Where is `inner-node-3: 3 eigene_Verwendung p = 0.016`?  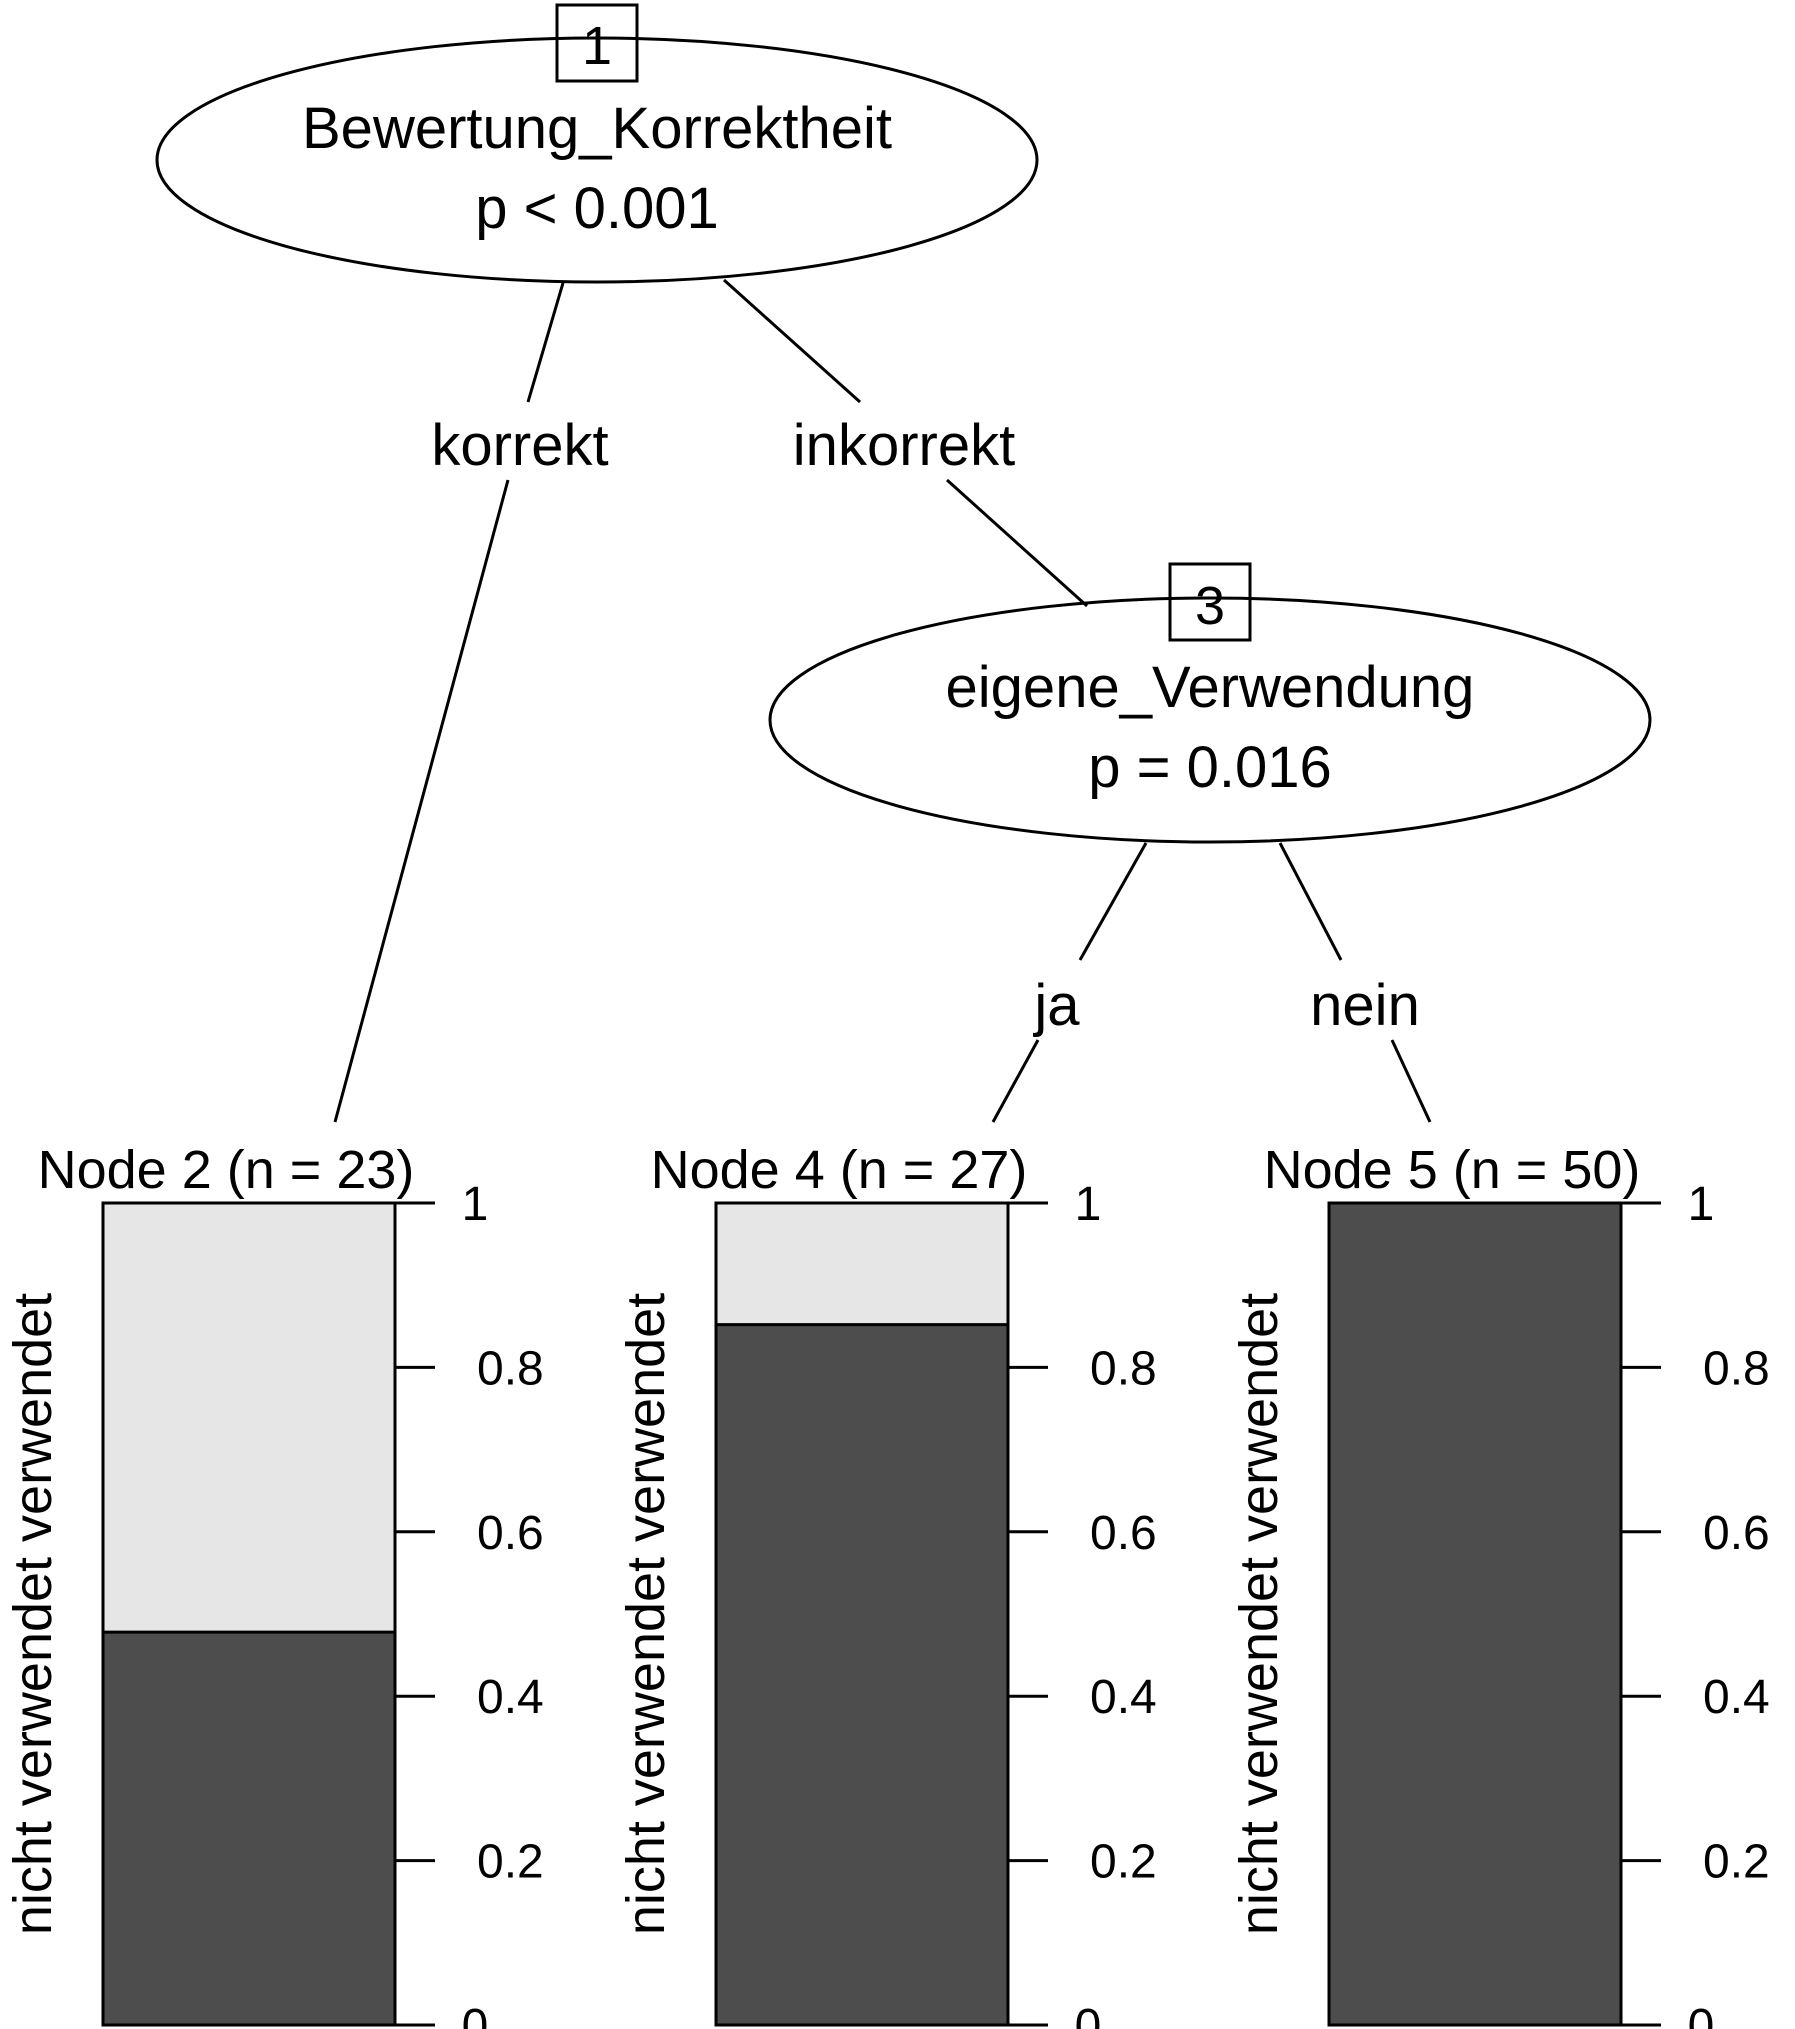 inner-node-3: 3 eigene_Verwendung p = 0.016 is located at coordinates (1210, 703).